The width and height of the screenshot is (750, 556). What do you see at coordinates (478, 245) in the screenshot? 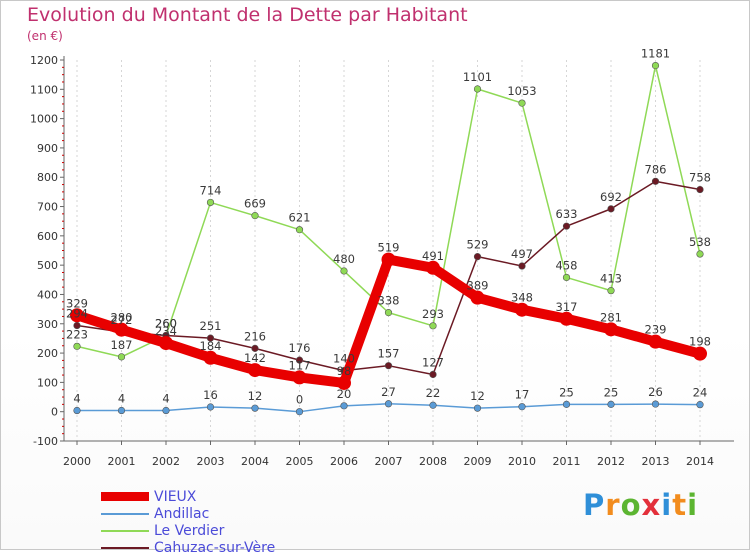
I see `data-label: 529` at bounding box center [478, 245].